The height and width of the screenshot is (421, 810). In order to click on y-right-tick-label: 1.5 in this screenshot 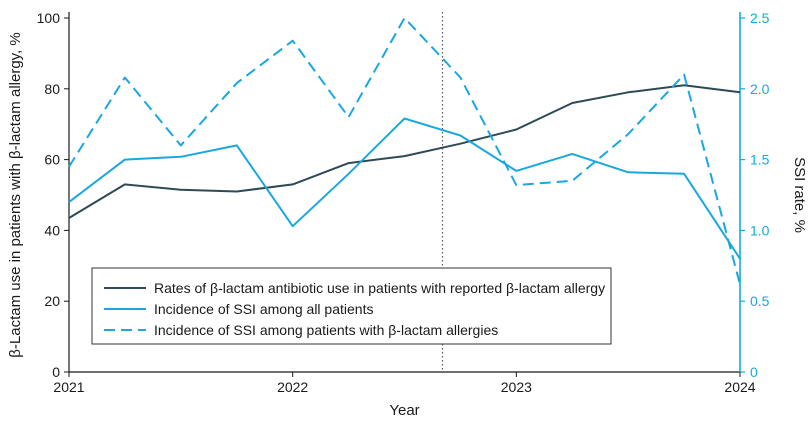, I will do `click(760, 160)`.